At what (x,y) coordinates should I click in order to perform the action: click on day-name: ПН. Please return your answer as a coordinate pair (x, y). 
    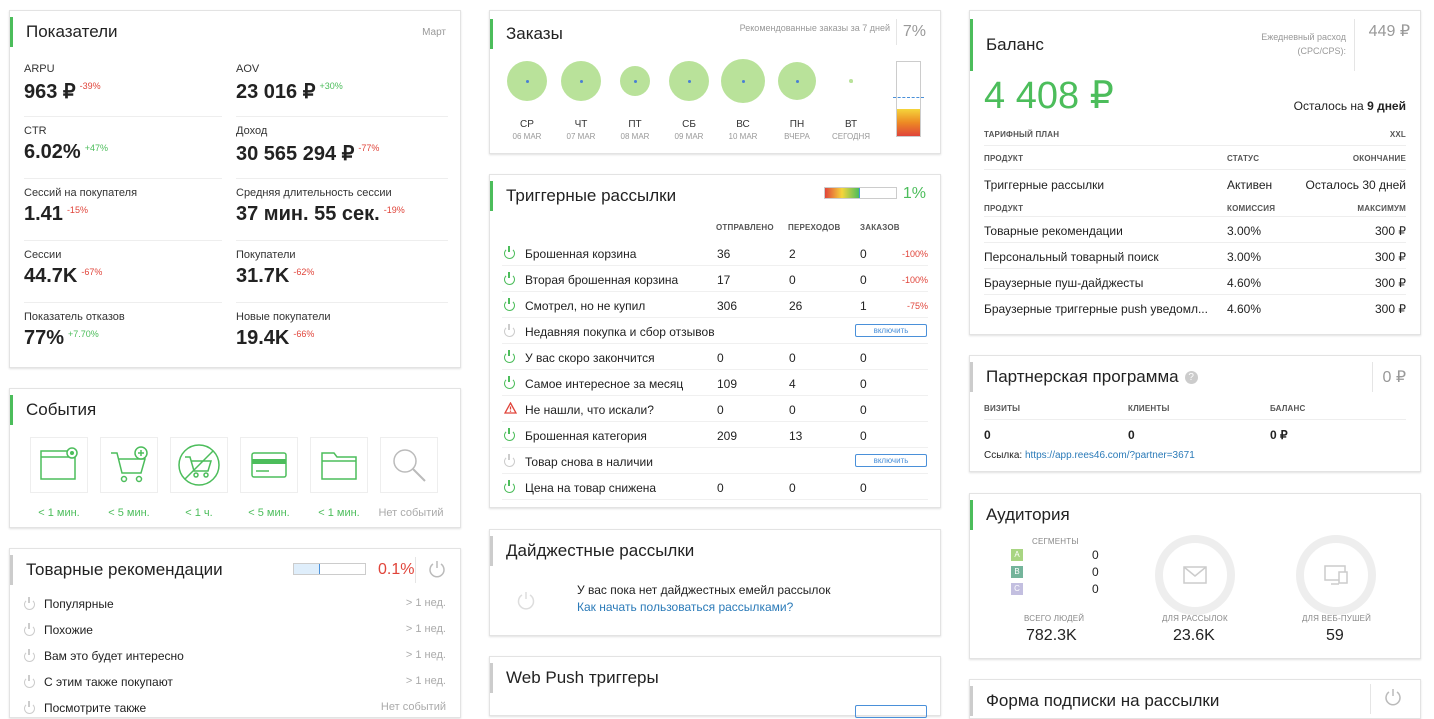
    Looking at the image, I should click on (797, 124).